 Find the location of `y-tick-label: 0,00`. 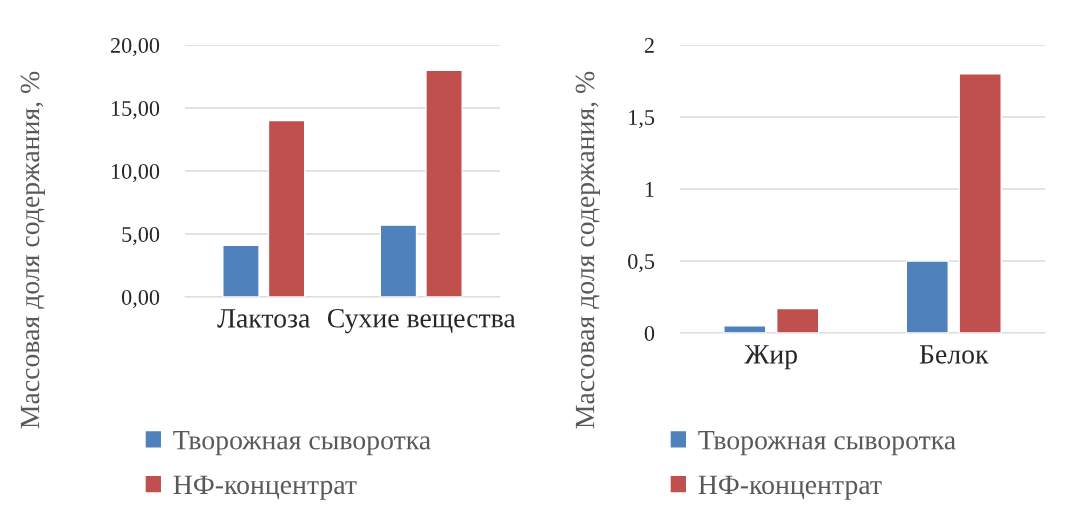

y-tick-label: 0,00 is located at coordinates (140, 299).